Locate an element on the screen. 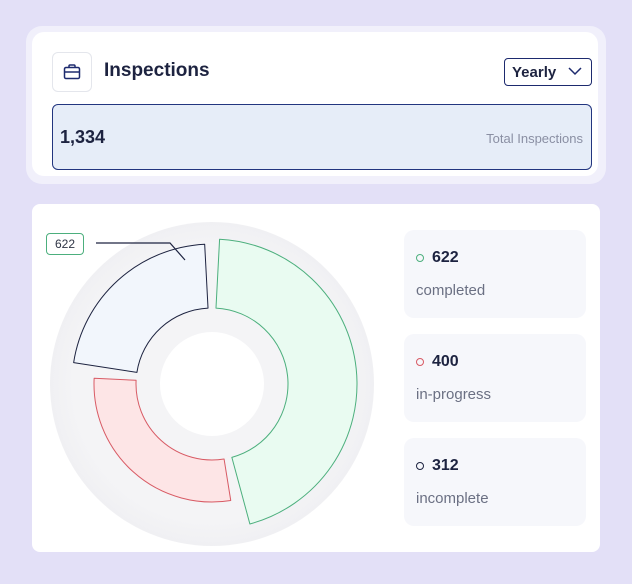 The width and height of the screenshot is (632, 584). briefcase-icon-box is located at coordinates (72, 72).